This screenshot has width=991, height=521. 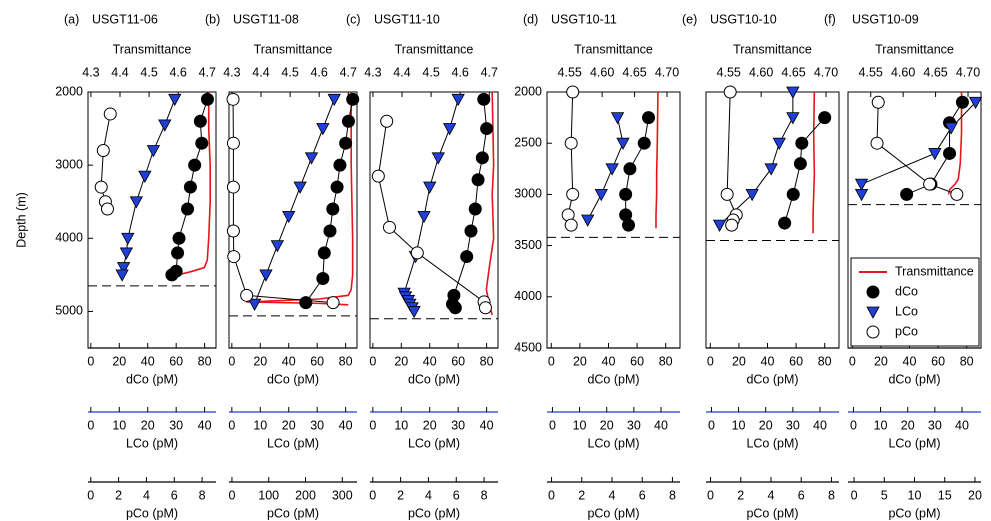 I want to click on bottom-tick-label: 6, so click(x=174, y=495).